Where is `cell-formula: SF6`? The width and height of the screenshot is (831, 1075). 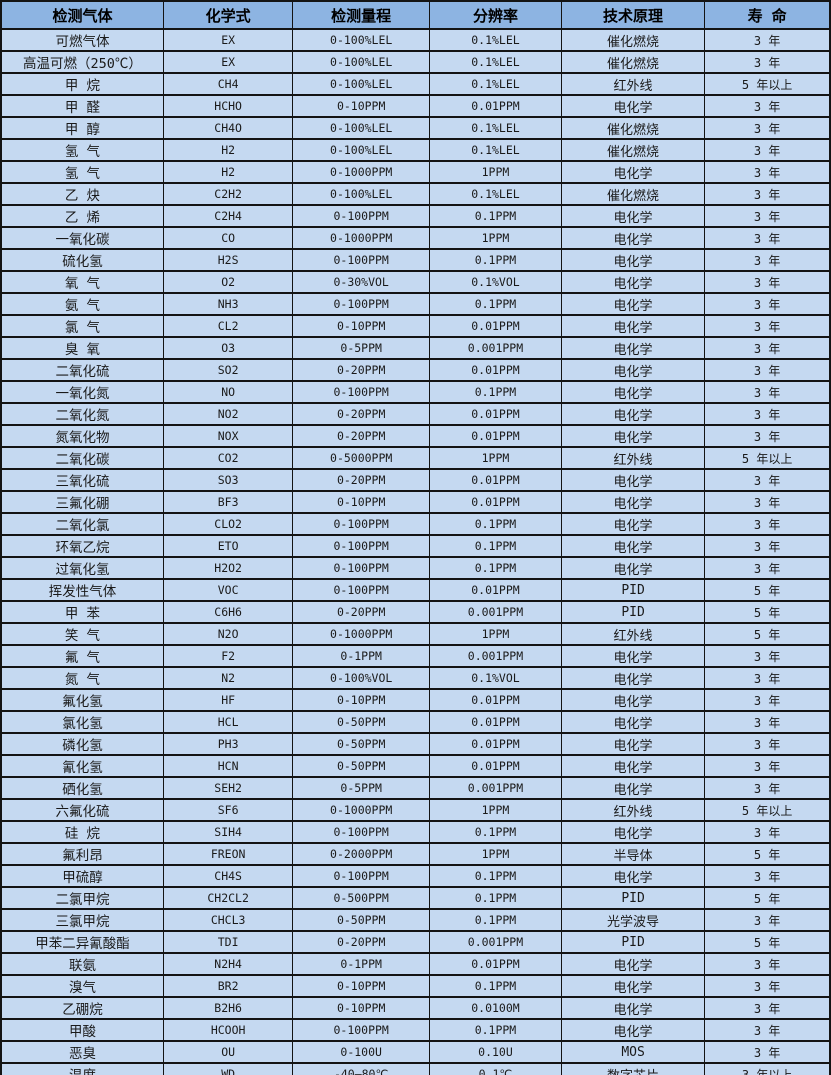
cell-formula: SF6 is located at coordinates (228, 810).